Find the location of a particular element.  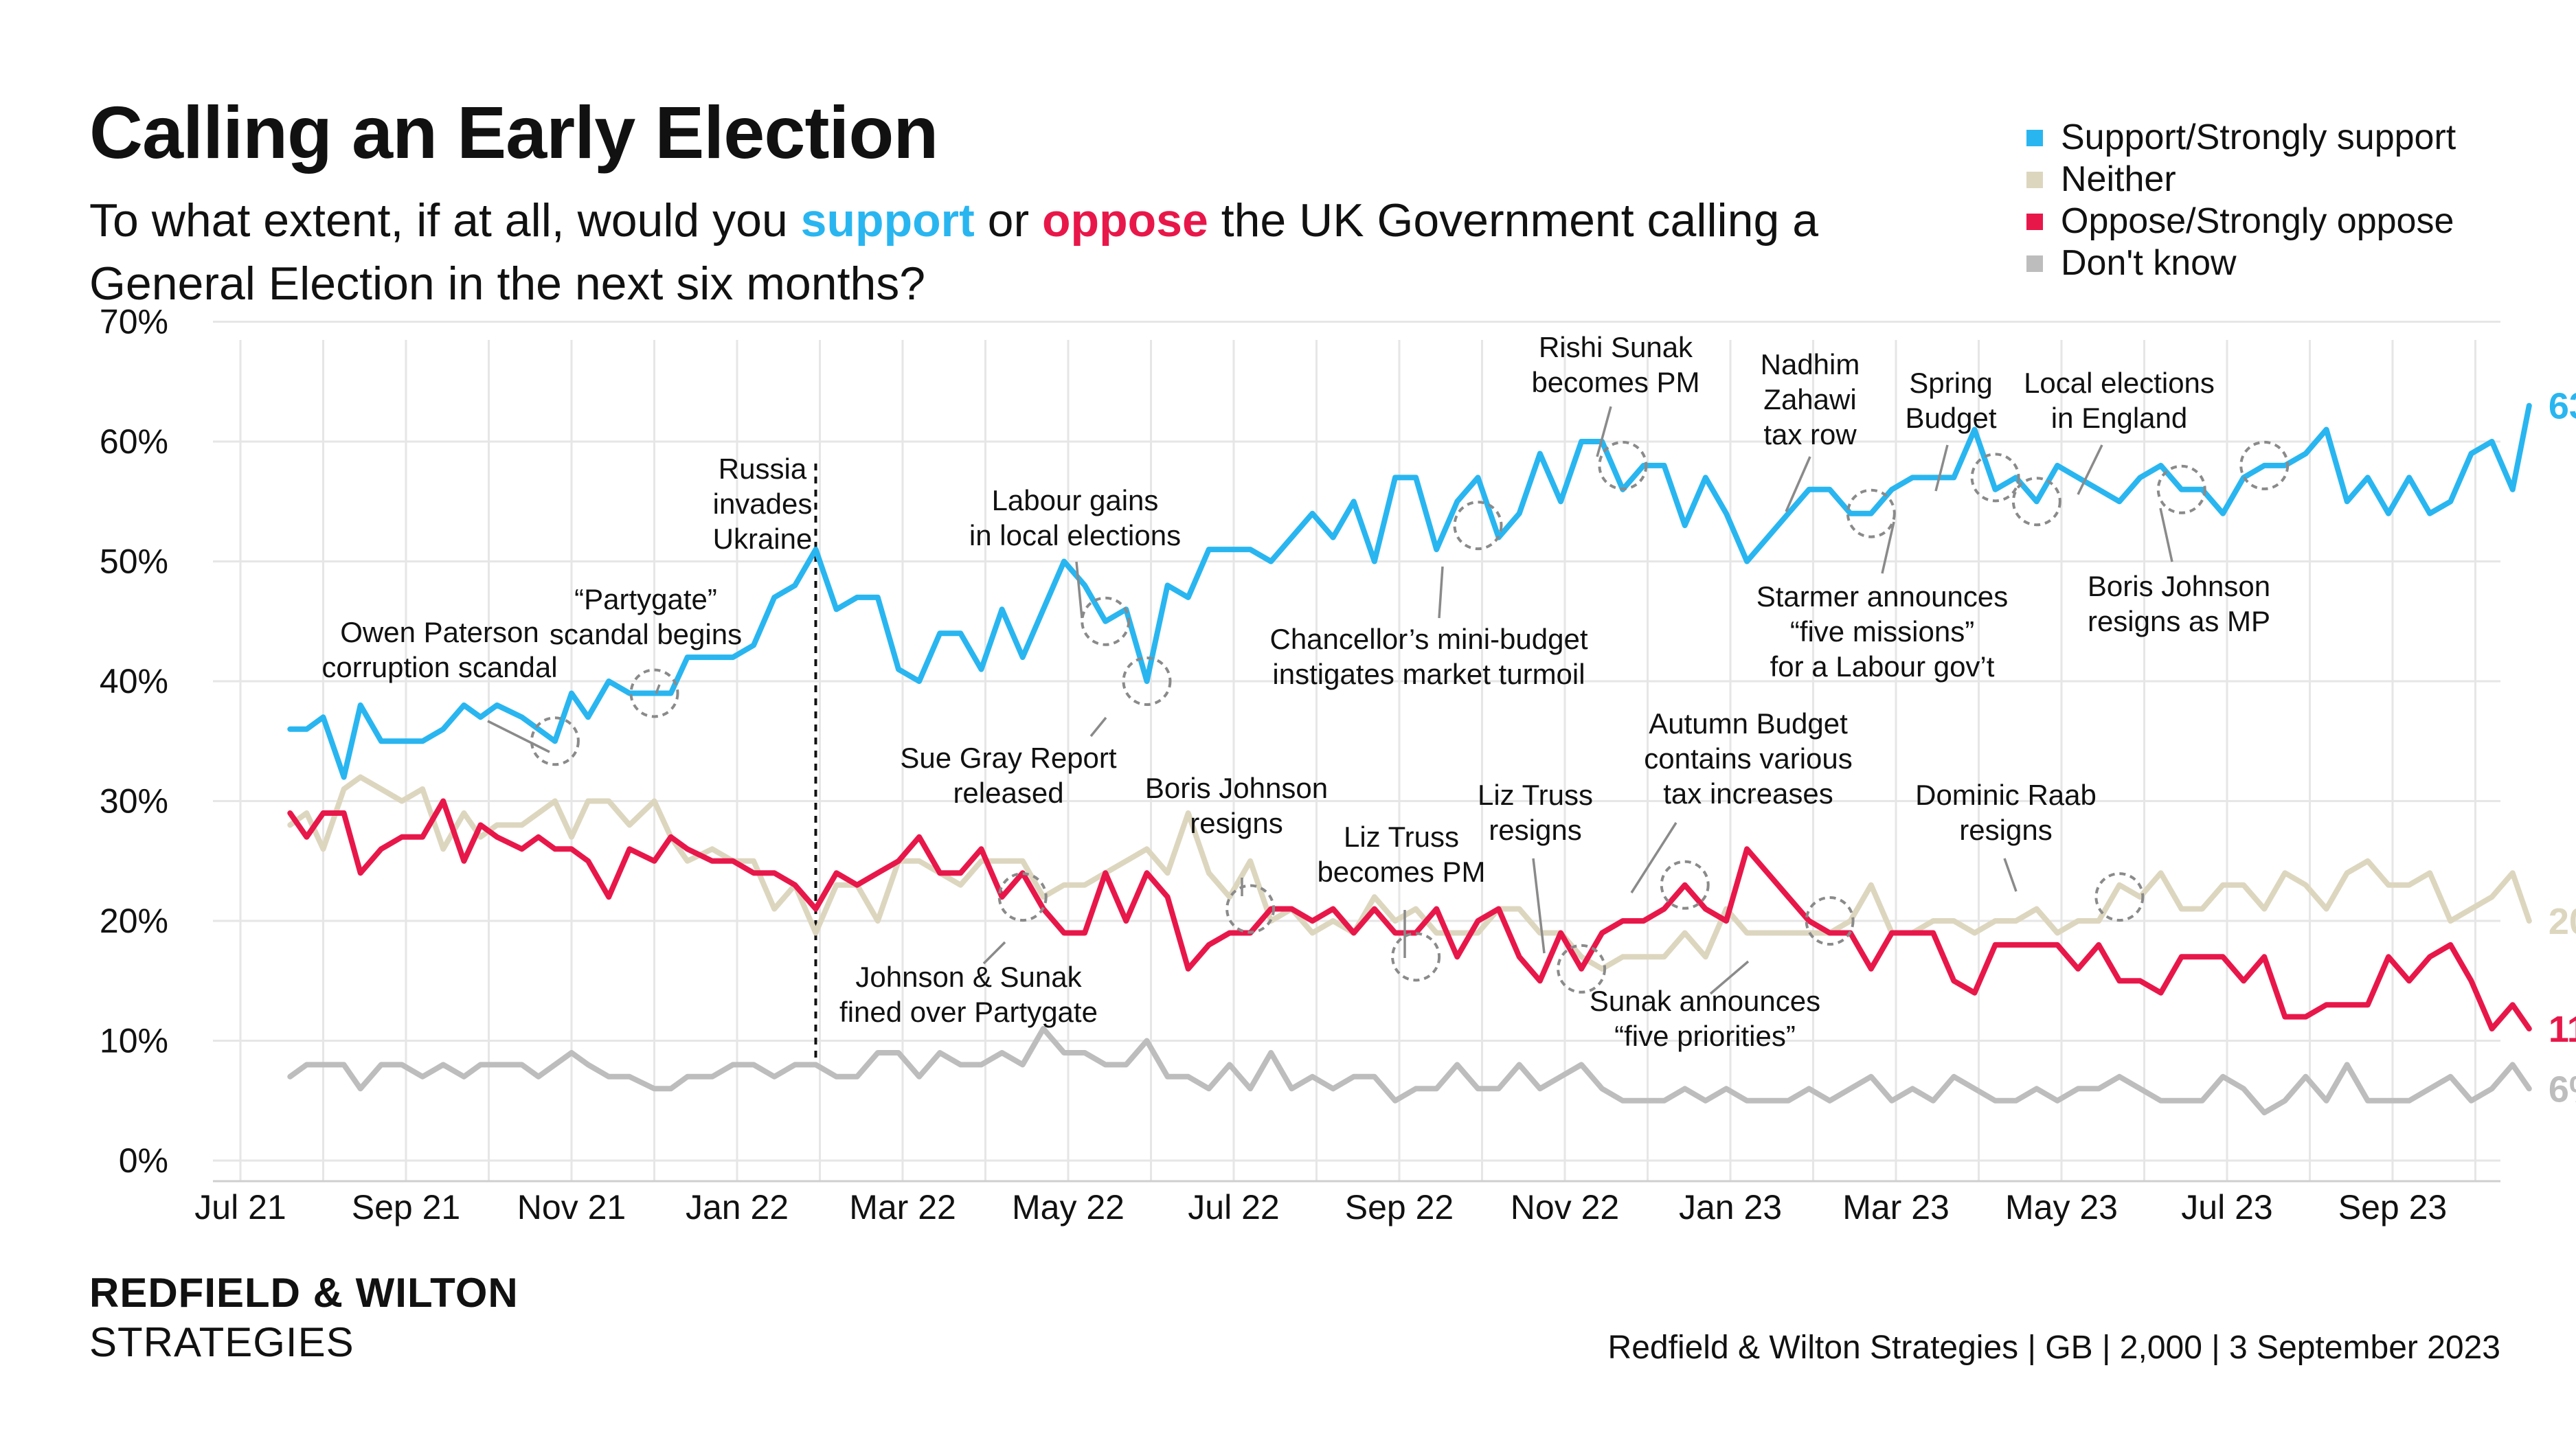

annotation-line: for a Labour gov’t is located at coordinates (1882, 666).